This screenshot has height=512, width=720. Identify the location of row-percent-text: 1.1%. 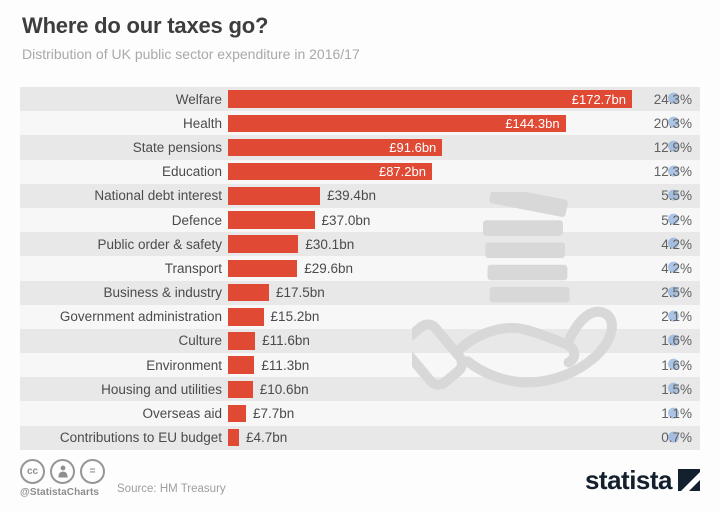
(676, 414).